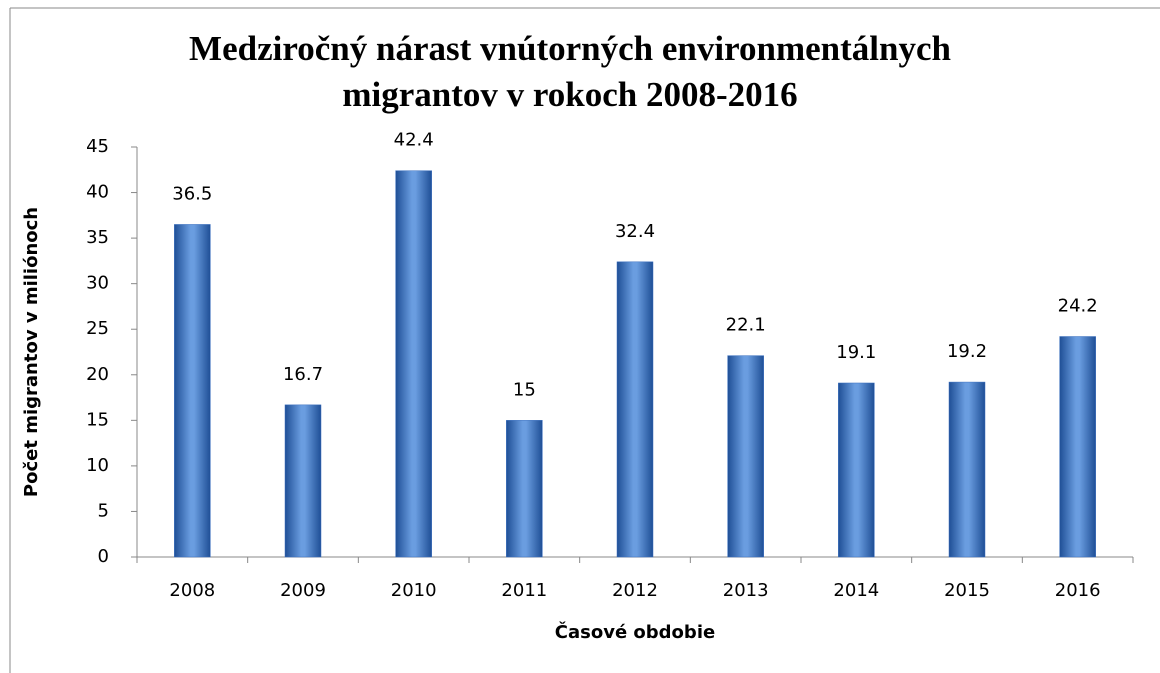 The width and height of the screenshot is (1160, 673). I want to click on x-axis-title: Časové obdobie, so click(635, 632).